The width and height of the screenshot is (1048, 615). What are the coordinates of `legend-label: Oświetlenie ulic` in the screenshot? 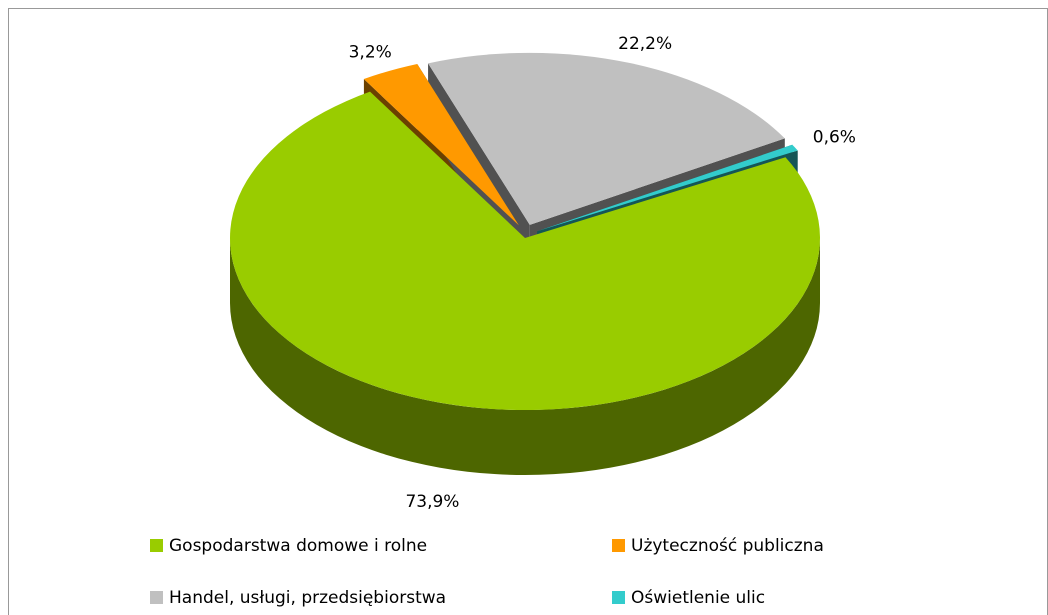 It's located at (698, 598).